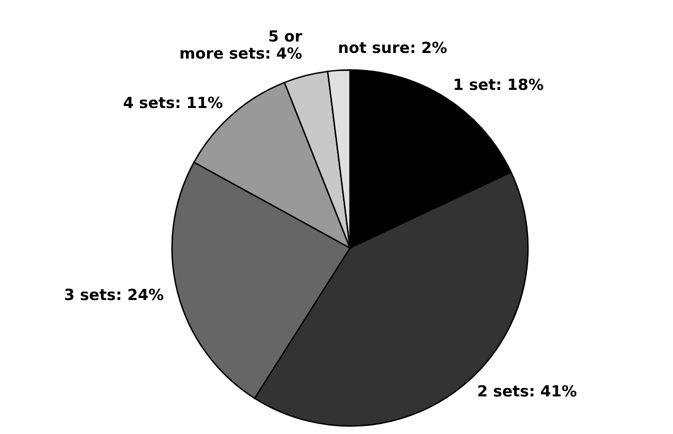  What do you see at coordinates (499, 84) in the screenshot?
I see `slice-label: 1 set: 18%` at bounding box center [499, 84].